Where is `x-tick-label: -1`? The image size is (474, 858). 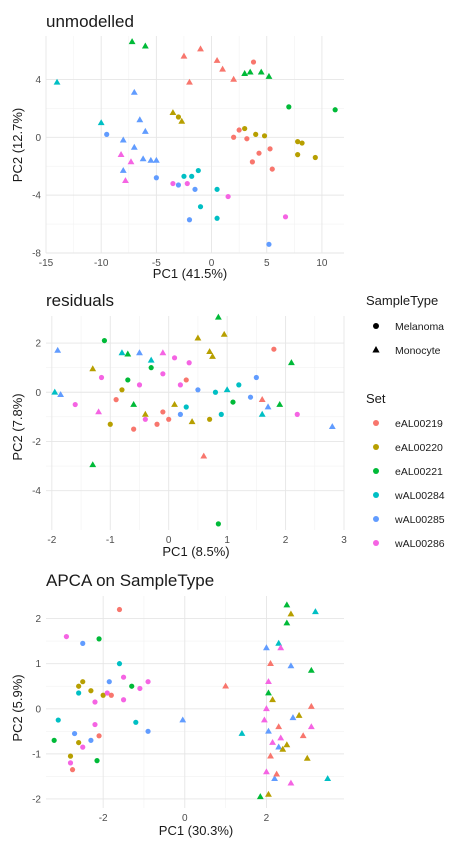 x-tick-label: -1 is located at coordinates (110, 540).